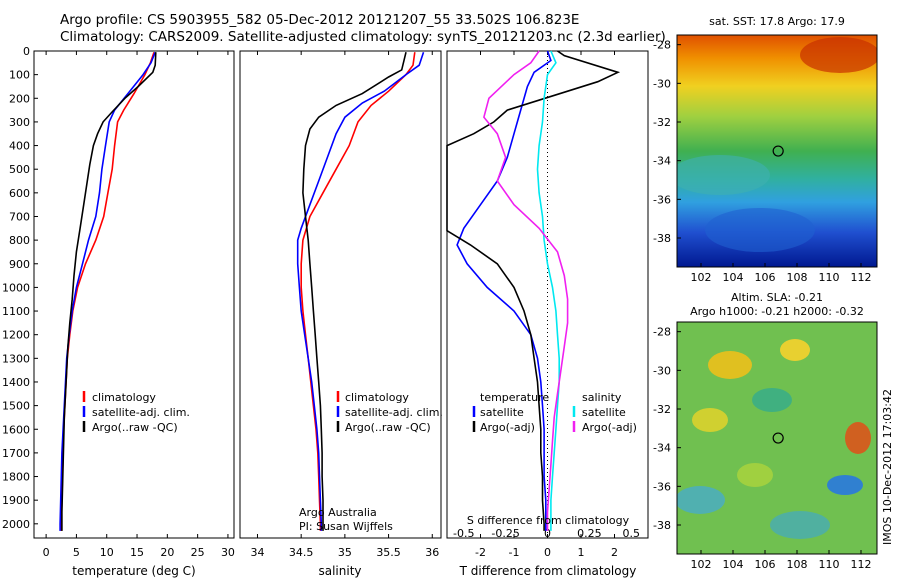 This screenshot has width=900, height=580. Describe the element at coordinates (777, 311) in the screenshot. I see `sla-map-title-2: Argo h1000: -0.21 h2000: -0.32` at that location.